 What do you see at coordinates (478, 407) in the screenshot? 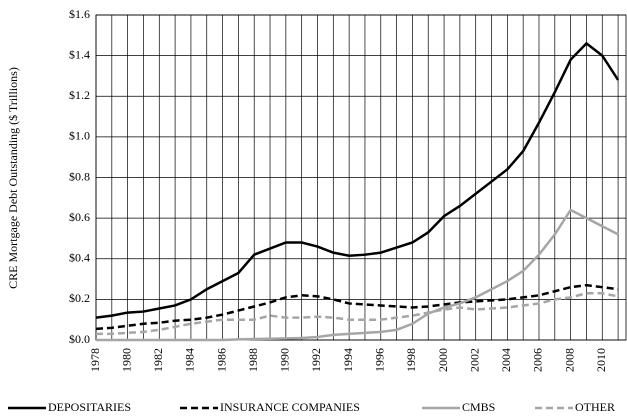
I see `legend-label: CMBS` at bounding box center [478, 407].